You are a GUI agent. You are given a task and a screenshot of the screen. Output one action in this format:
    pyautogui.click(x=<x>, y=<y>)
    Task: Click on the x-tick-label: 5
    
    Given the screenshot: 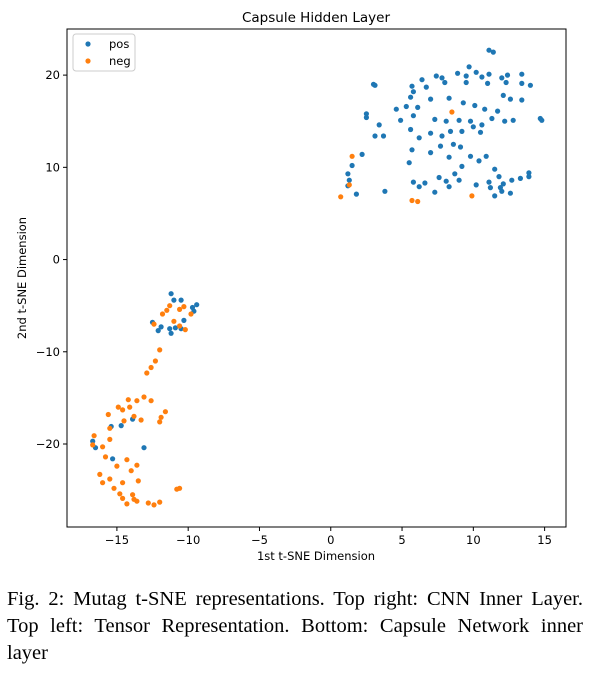 What is the action you would take?
    pyautogui.click(x=401, y=540)
    